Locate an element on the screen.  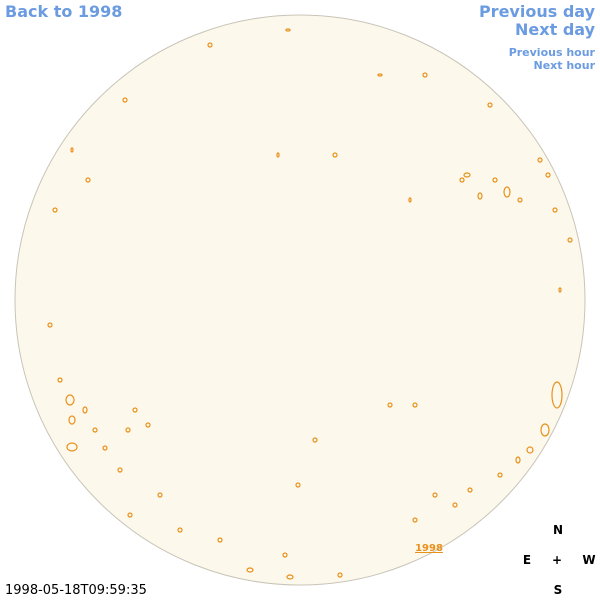
compass-north: N is located at coordinates (558, 530).